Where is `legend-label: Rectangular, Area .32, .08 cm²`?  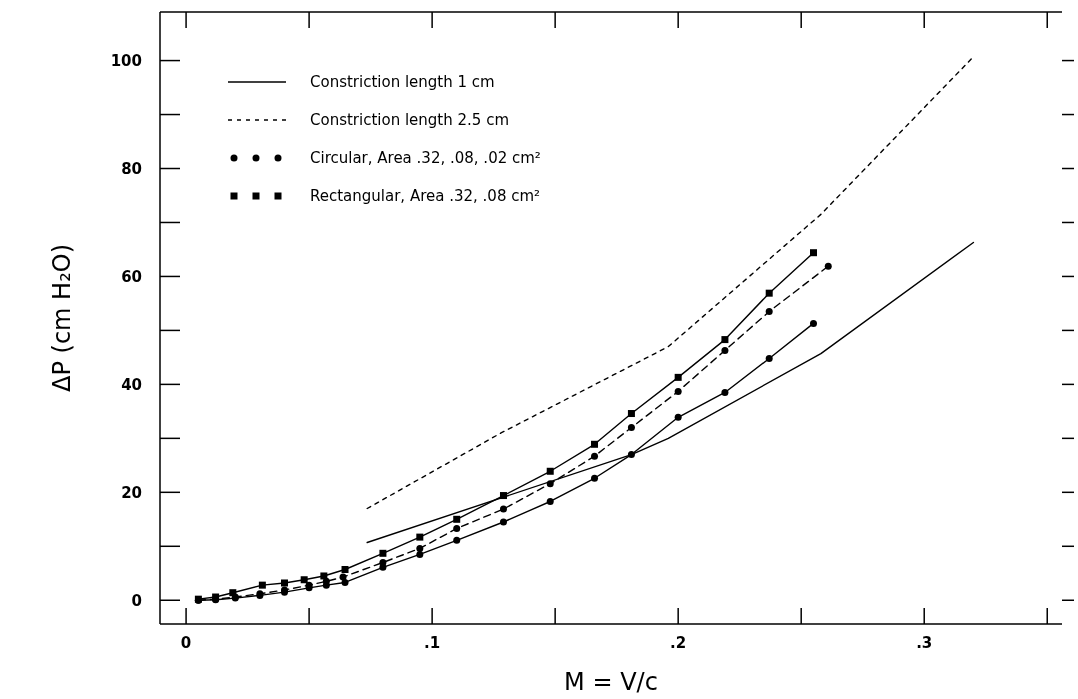
legend-label: Rectangular, Area .32, .08 cm² is located at coordinates (425, 196).